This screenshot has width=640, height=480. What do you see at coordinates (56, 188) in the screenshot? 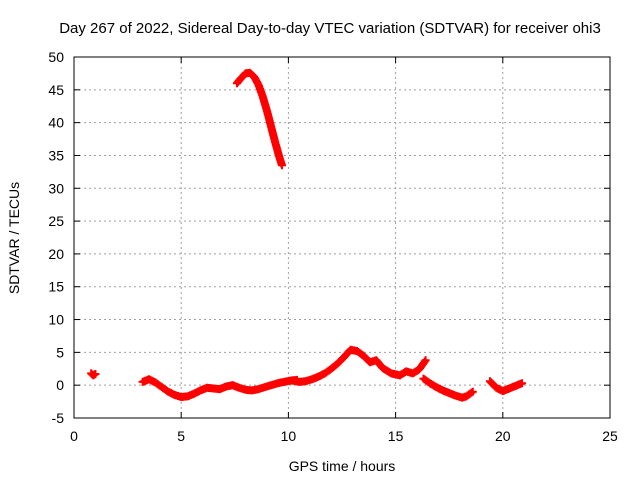
I see `y-tick-label: 30` at bounding box center [56, 188].